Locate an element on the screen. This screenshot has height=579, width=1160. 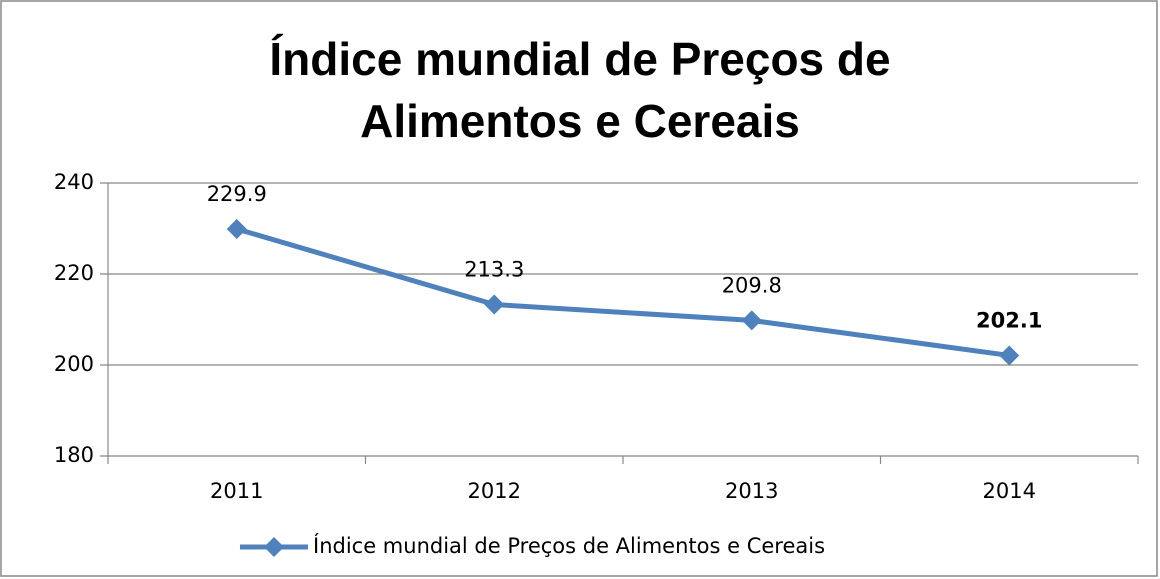
data-label: 229.9 is located at coordinates (237, 194).